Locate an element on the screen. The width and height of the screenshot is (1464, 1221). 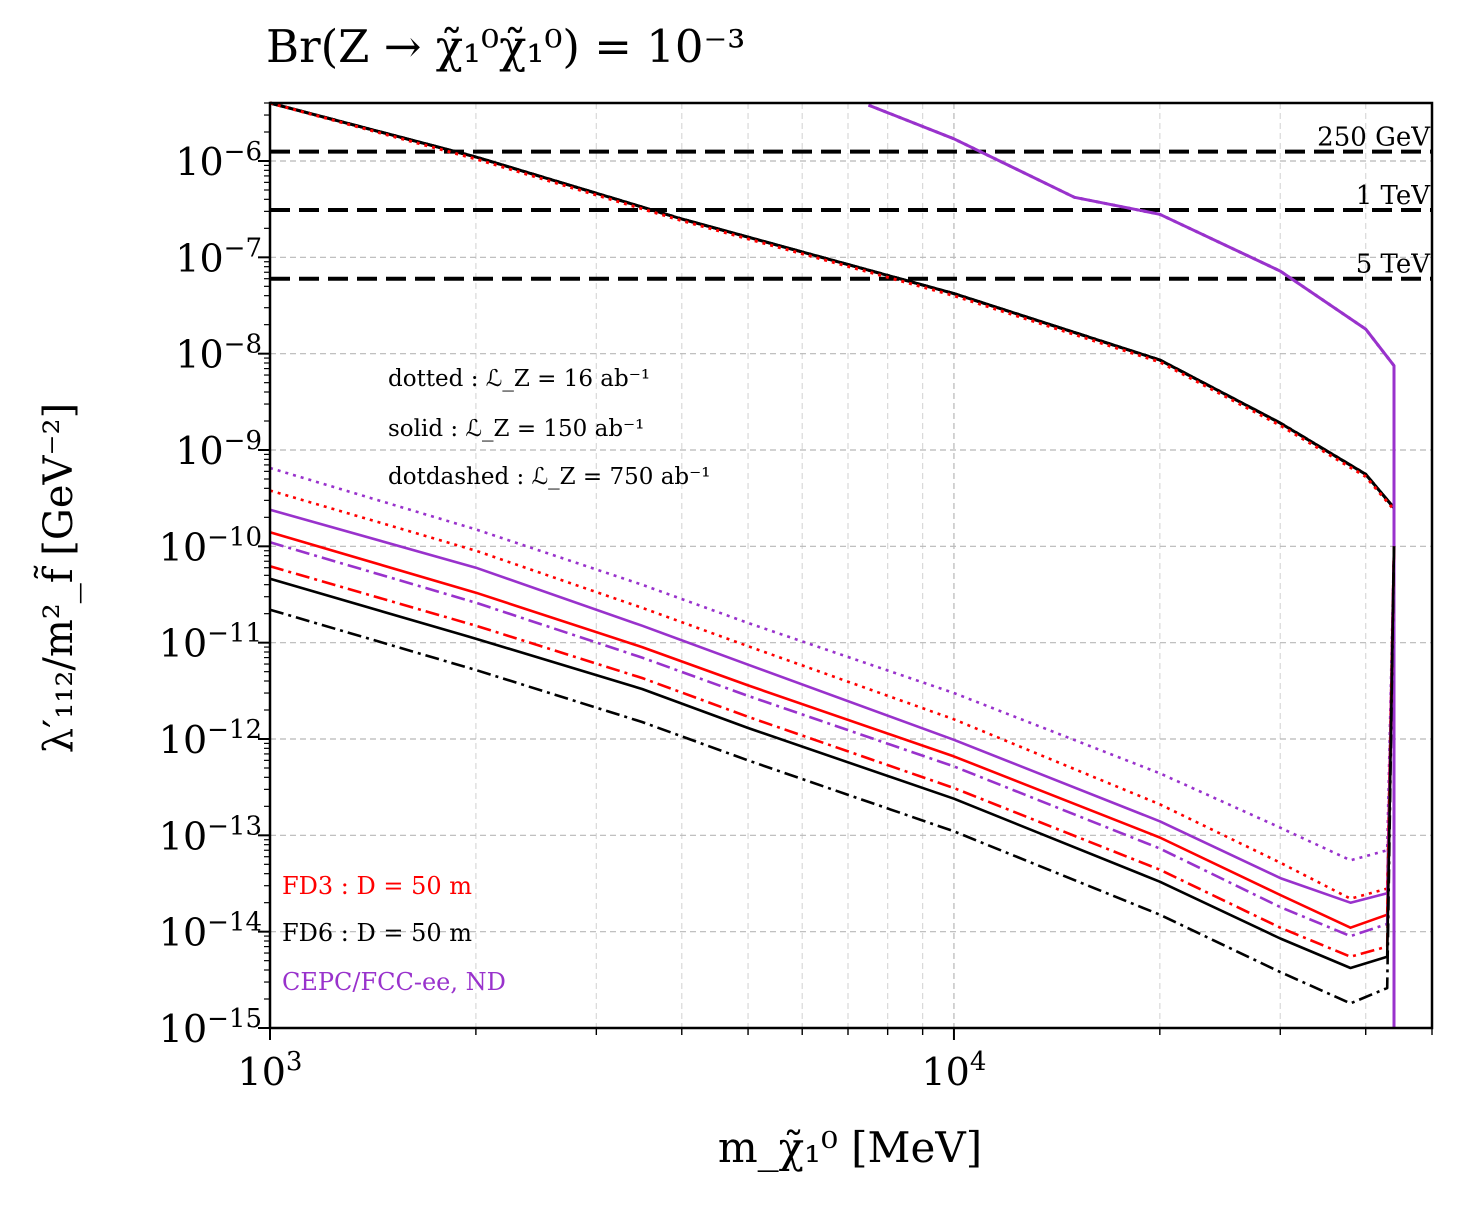
annotation-dotted: dotted : ℒ_Z = 16 ab⁻¹ is located at coordinates (519, 379).